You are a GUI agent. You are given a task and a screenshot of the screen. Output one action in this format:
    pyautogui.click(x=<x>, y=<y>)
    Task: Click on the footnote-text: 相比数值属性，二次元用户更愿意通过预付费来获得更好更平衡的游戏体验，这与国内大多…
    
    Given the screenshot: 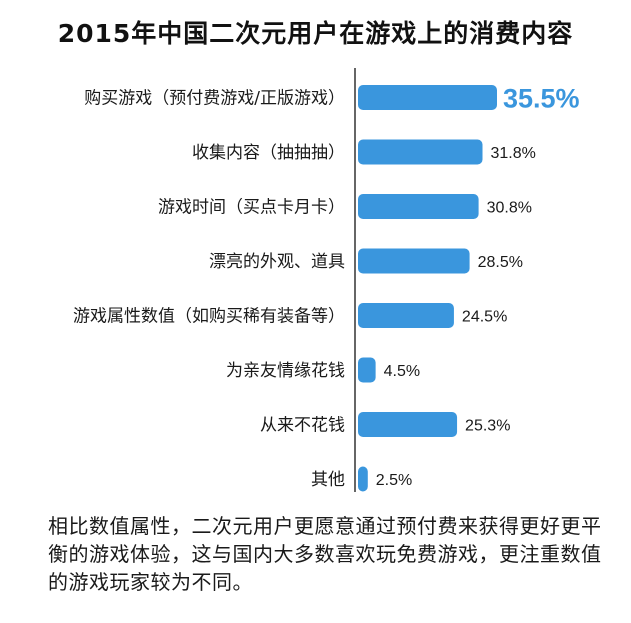 What is the action you would take?
    pyautogui.click(x=325, y=554)
    